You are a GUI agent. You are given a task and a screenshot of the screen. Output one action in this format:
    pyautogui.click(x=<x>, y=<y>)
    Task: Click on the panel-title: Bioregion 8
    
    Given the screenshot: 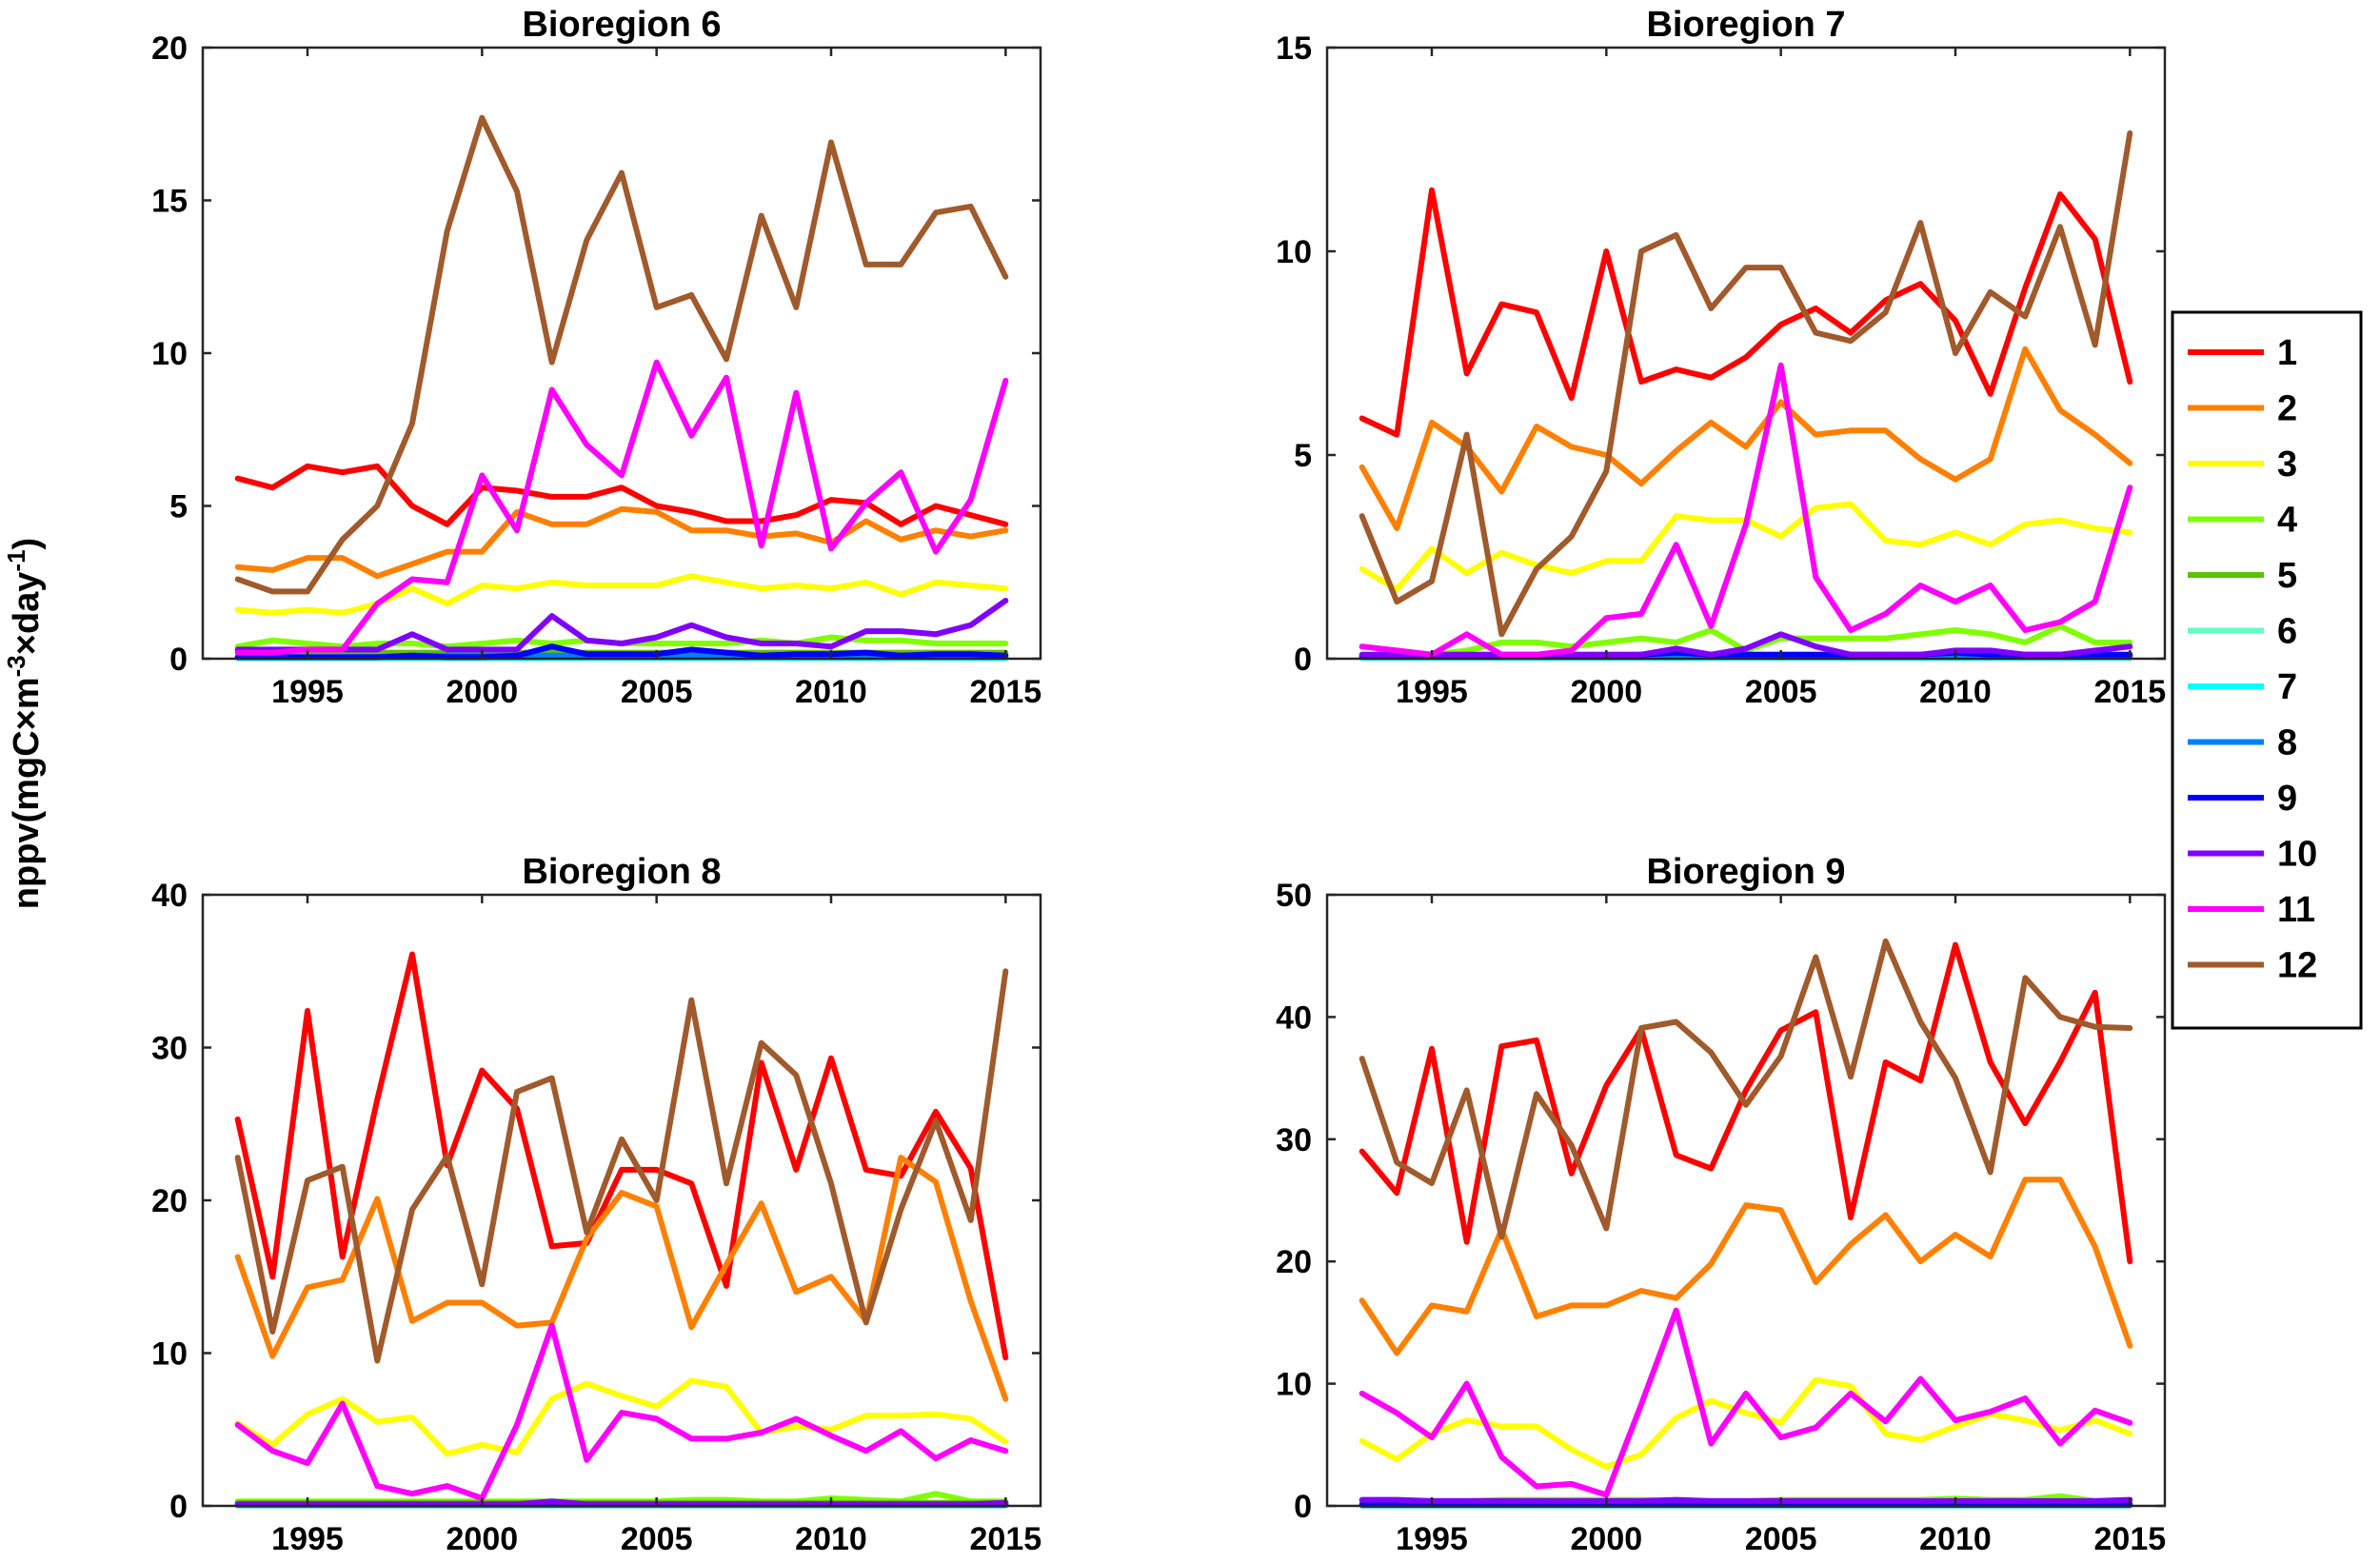 What is the action you would take?
    pyautogui.click(x=621, y=872)
    